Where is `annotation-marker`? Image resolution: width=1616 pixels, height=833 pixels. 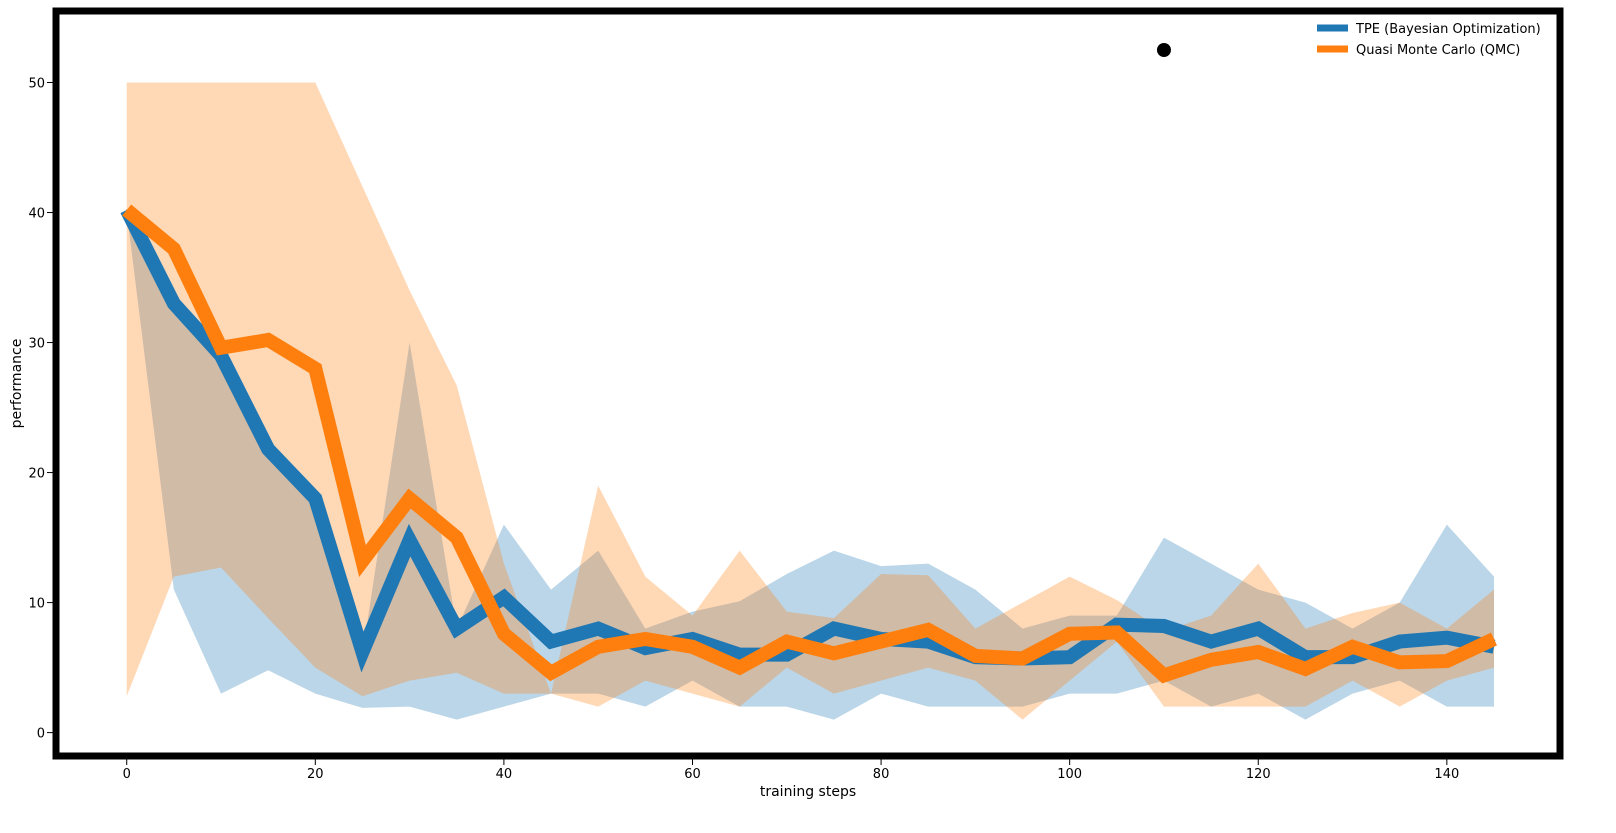 annotation-marker is located at coordinates (1163, 50).